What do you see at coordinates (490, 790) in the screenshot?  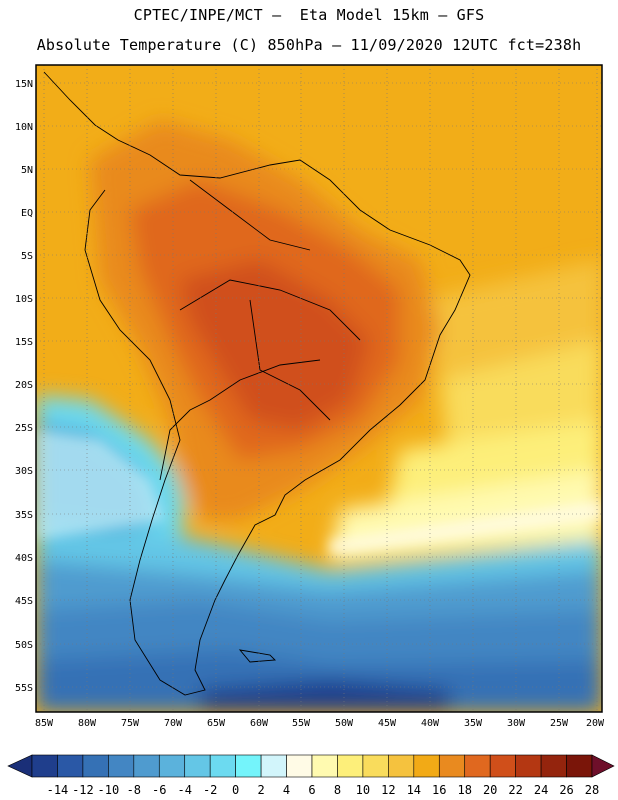 I see `colorbar-label: 20` at bounding box center [490, 790].